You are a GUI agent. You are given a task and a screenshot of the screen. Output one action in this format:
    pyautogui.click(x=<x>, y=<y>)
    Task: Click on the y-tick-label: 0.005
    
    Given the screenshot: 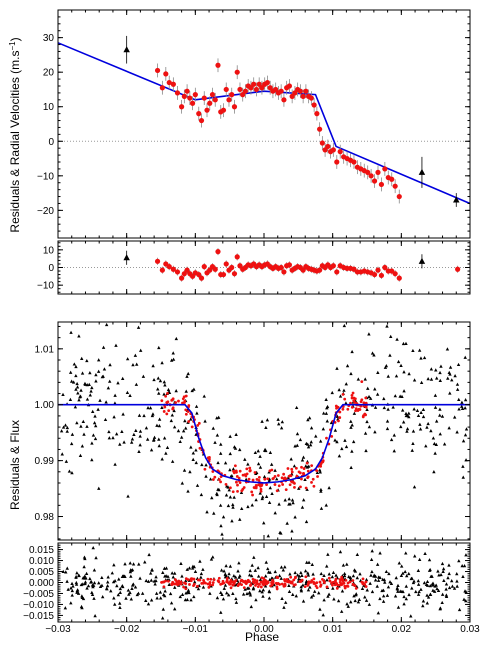 What is the action you would take?
    pyautogui.click(x=41, y=572)
    